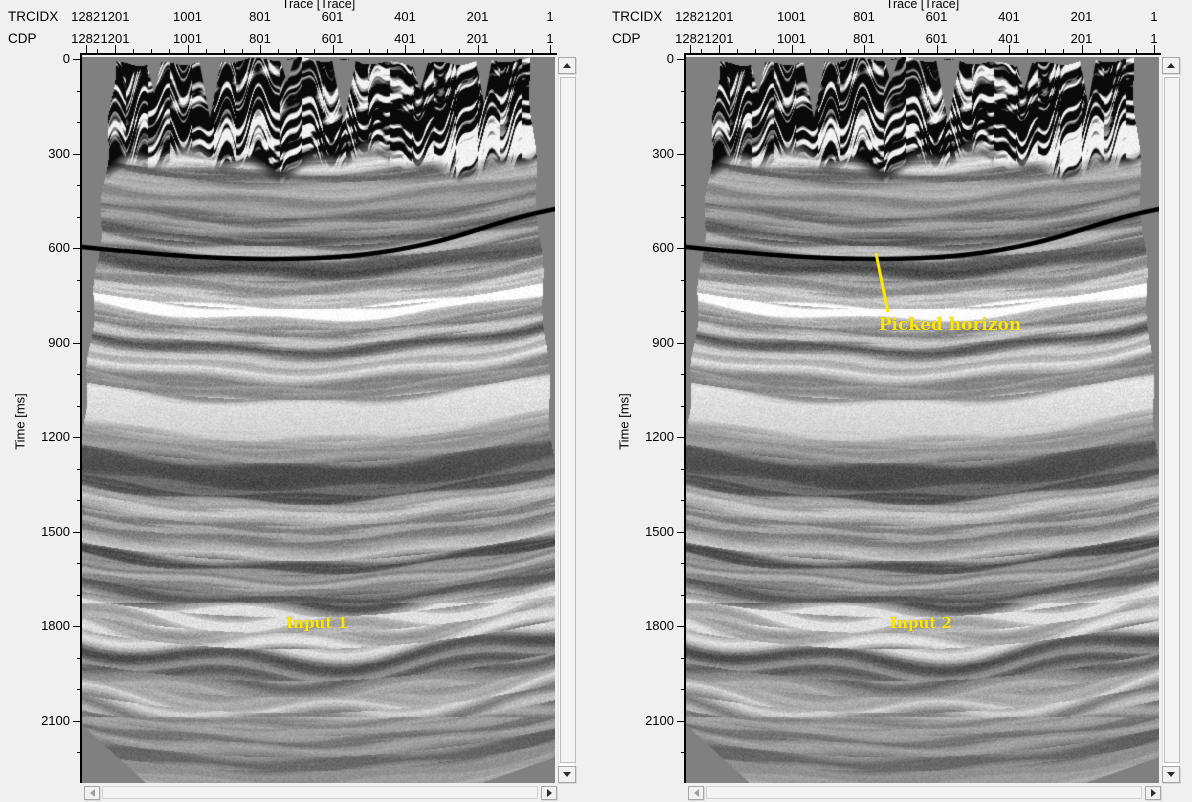  I want to click on cdp-row-label: CDP, so click(22, 38).